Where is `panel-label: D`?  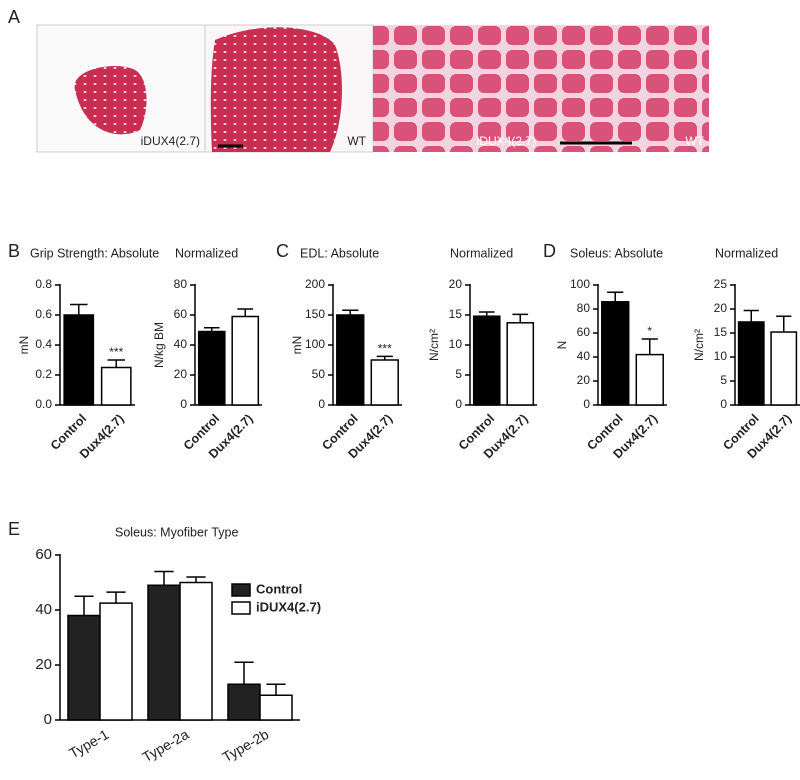
panel-label: D is located at coordinates (549, 251).